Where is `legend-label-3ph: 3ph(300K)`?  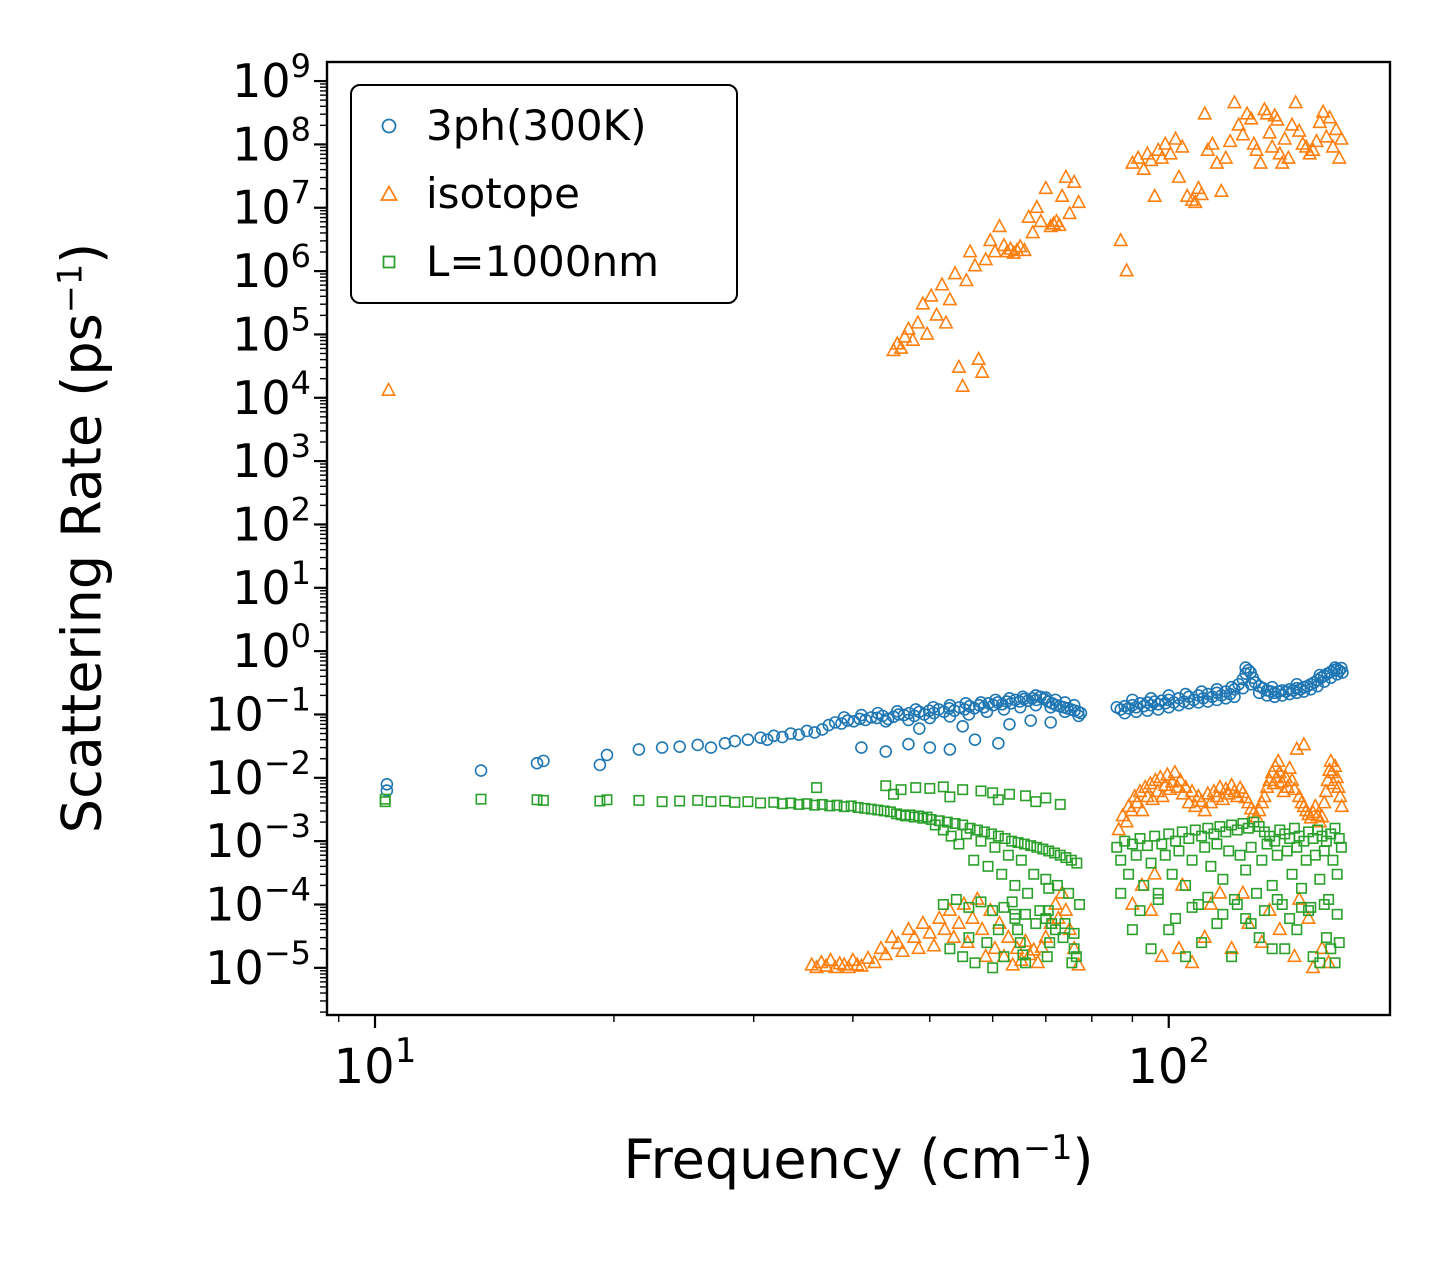 legend-label-3ph: 3ph(300K) is located at coordinates (536, 125).